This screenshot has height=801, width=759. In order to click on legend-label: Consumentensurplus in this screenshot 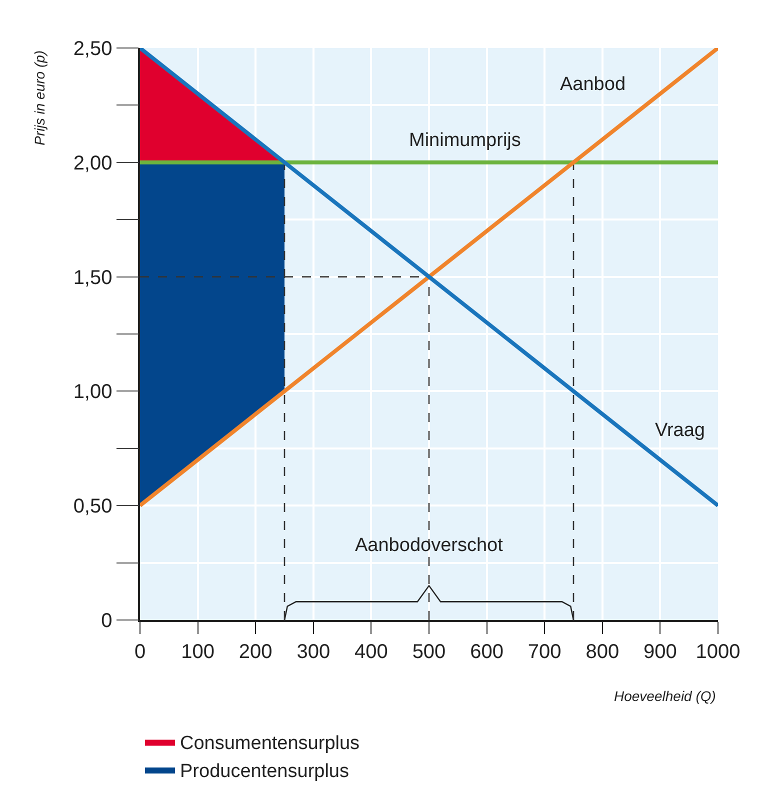, I will do `click(270, 743)`.